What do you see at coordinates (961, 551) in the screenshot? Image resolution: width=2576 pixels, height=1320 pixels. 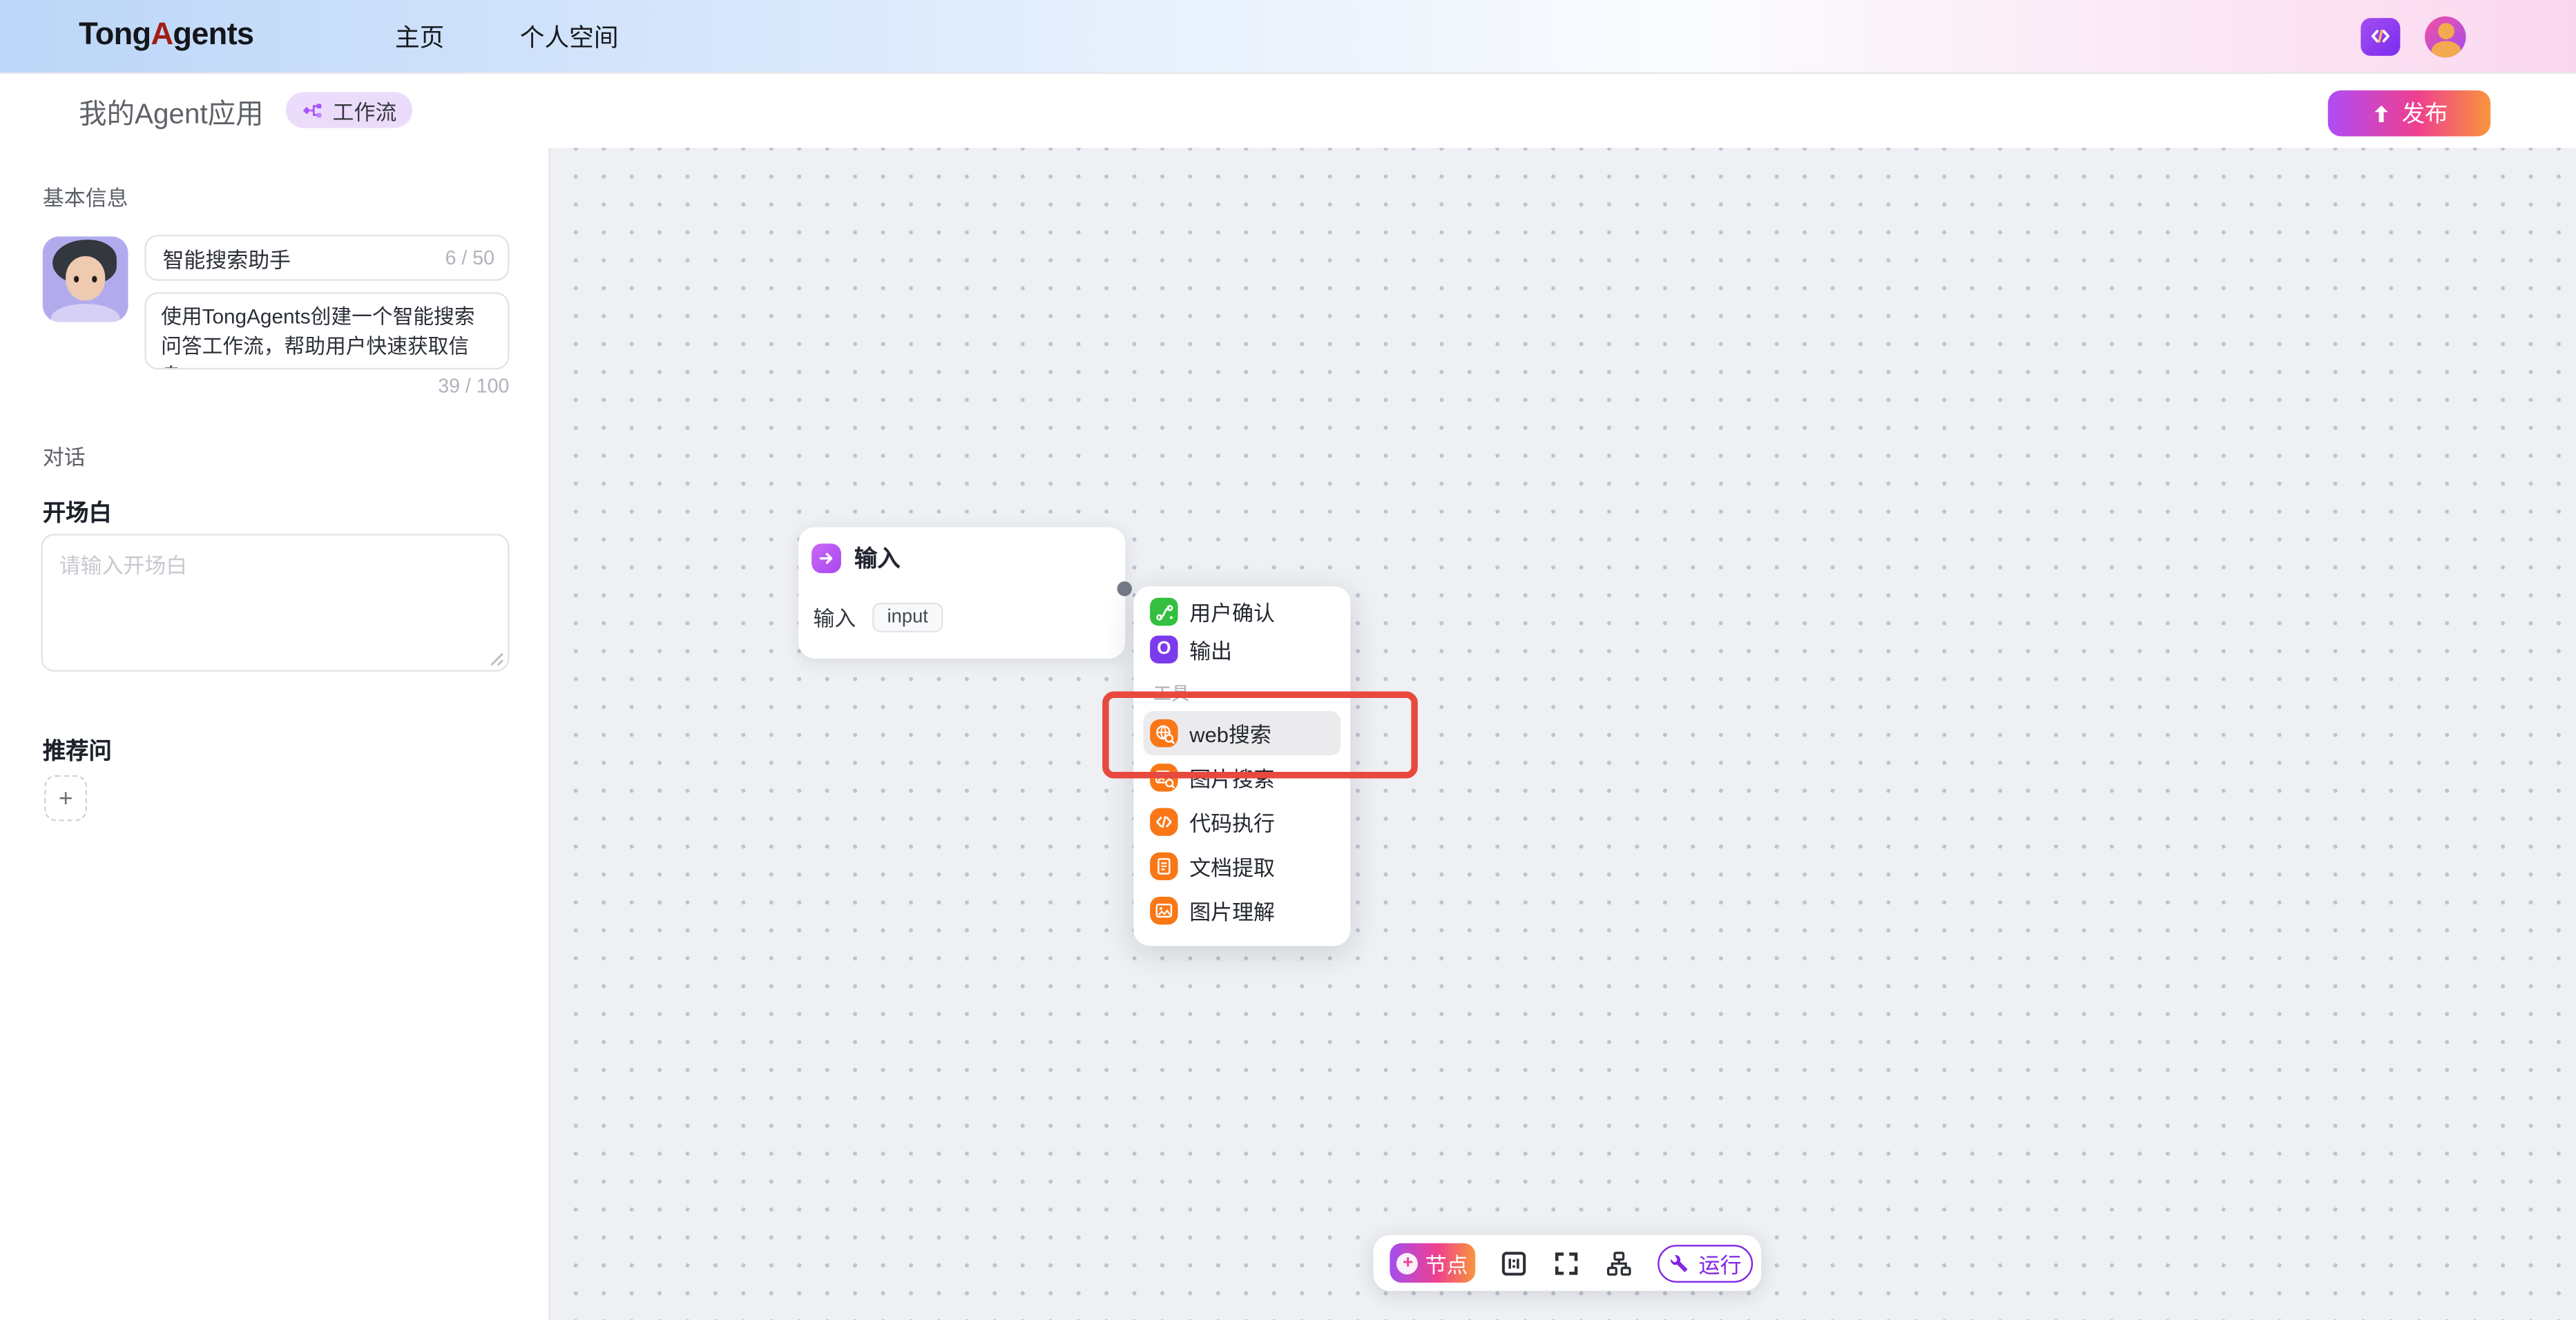 I see `input-node-header: 输入` at bounding box center [961, 551].